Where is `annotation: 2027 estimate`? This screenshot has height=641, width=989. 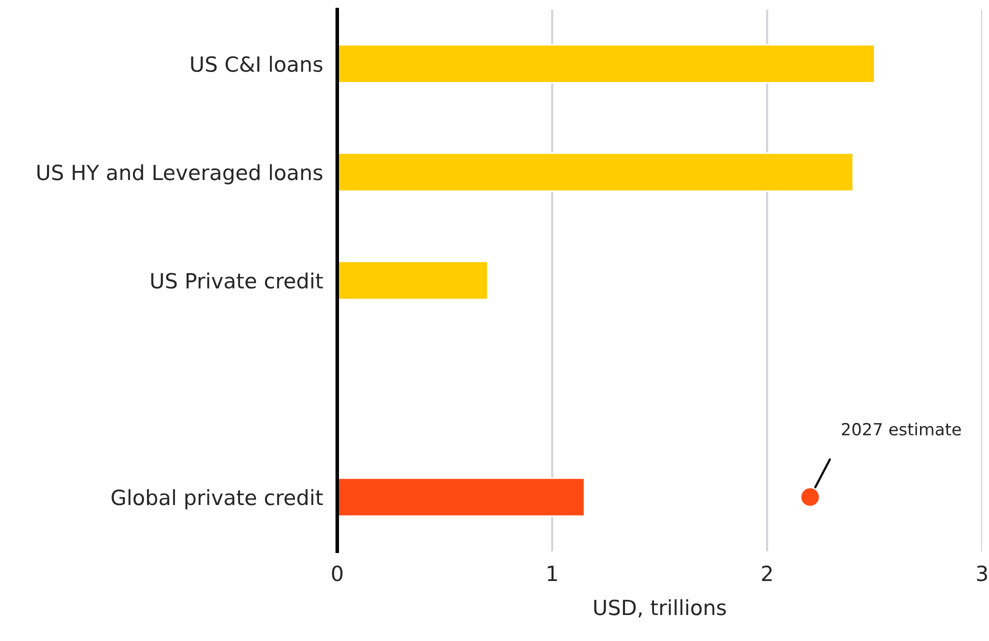
annotation: 2027 estimate is located at coordinates (901, 429).